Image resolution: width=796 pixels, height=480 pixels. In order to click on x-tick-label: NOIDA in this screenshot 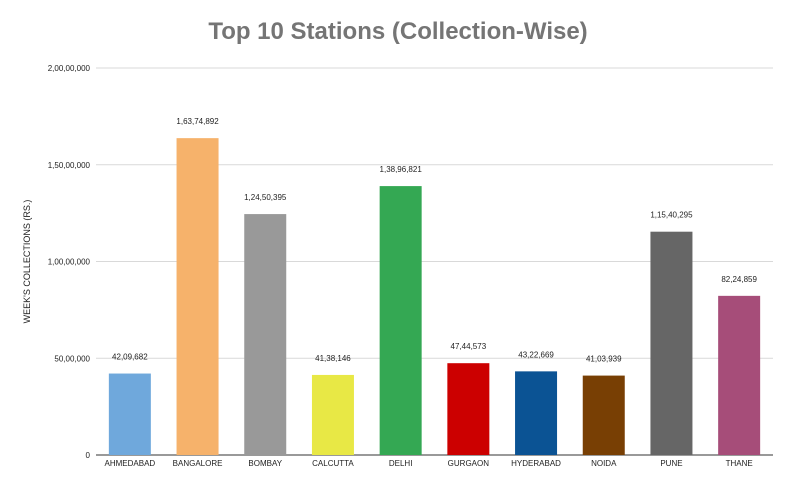, I will do `click(604, 463)`.